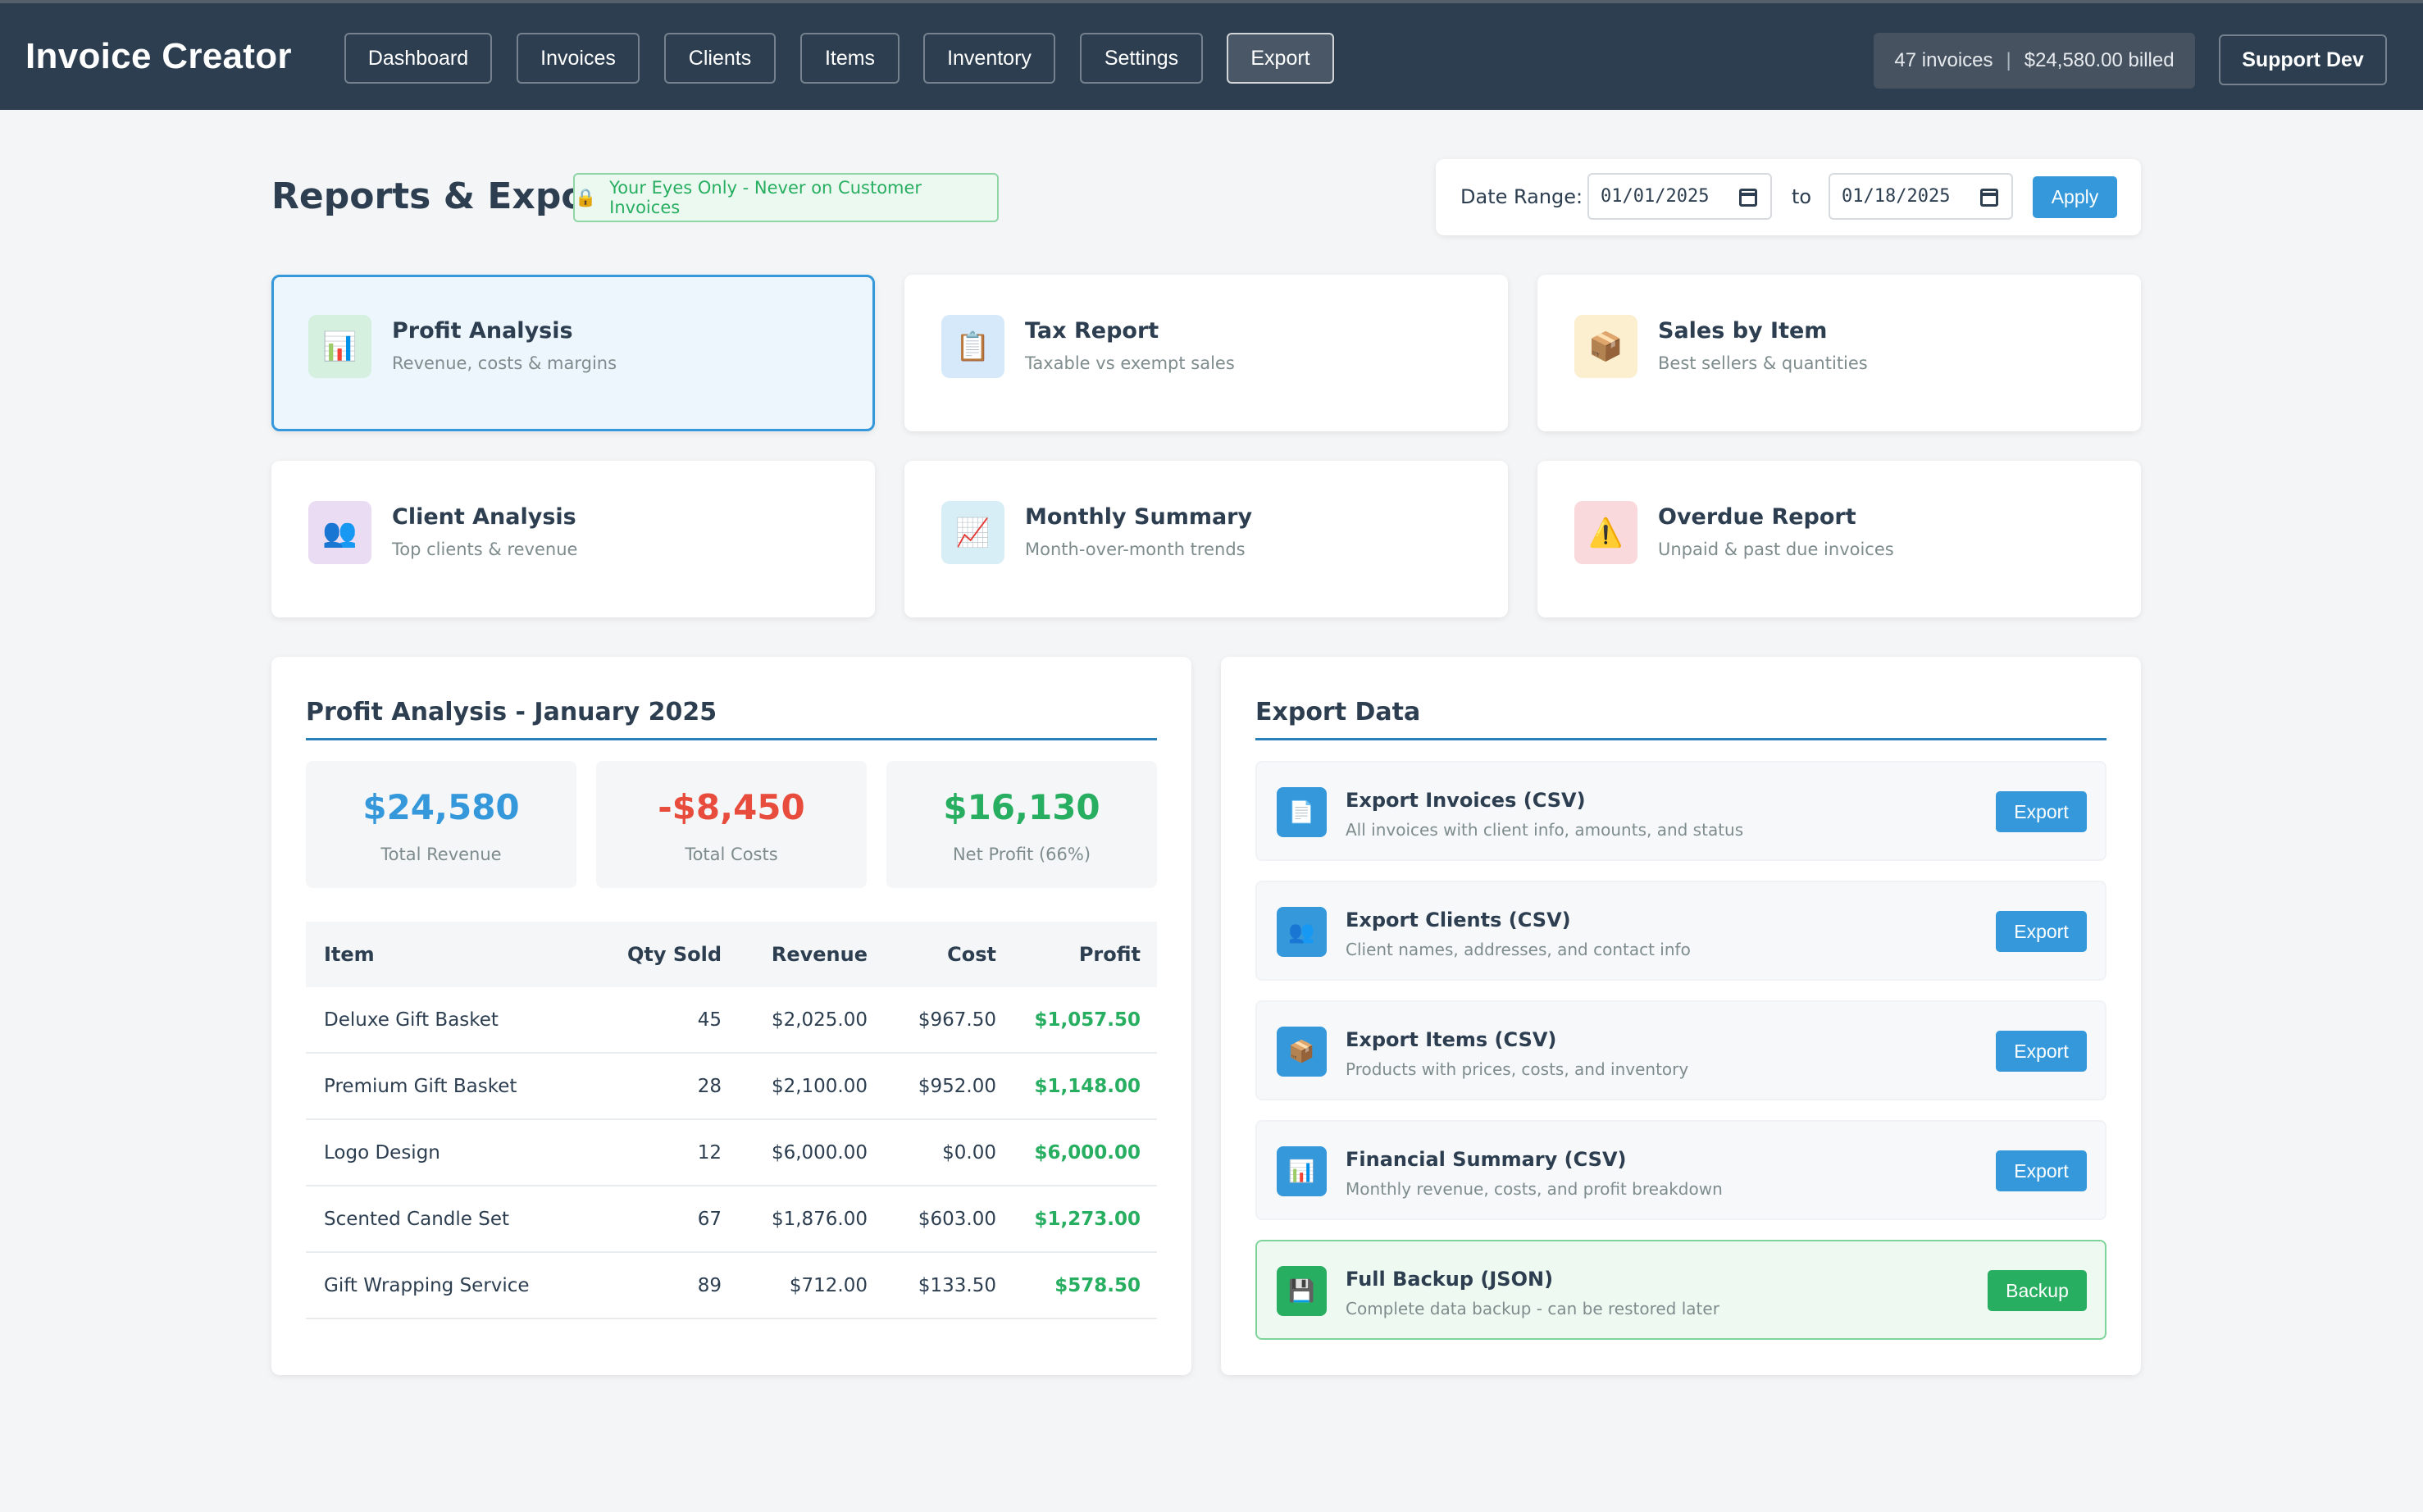 Image resolution: width=2423 pixels, height=1512 pixels. I want to click on cell-qty: 28, so click(710, 1086).